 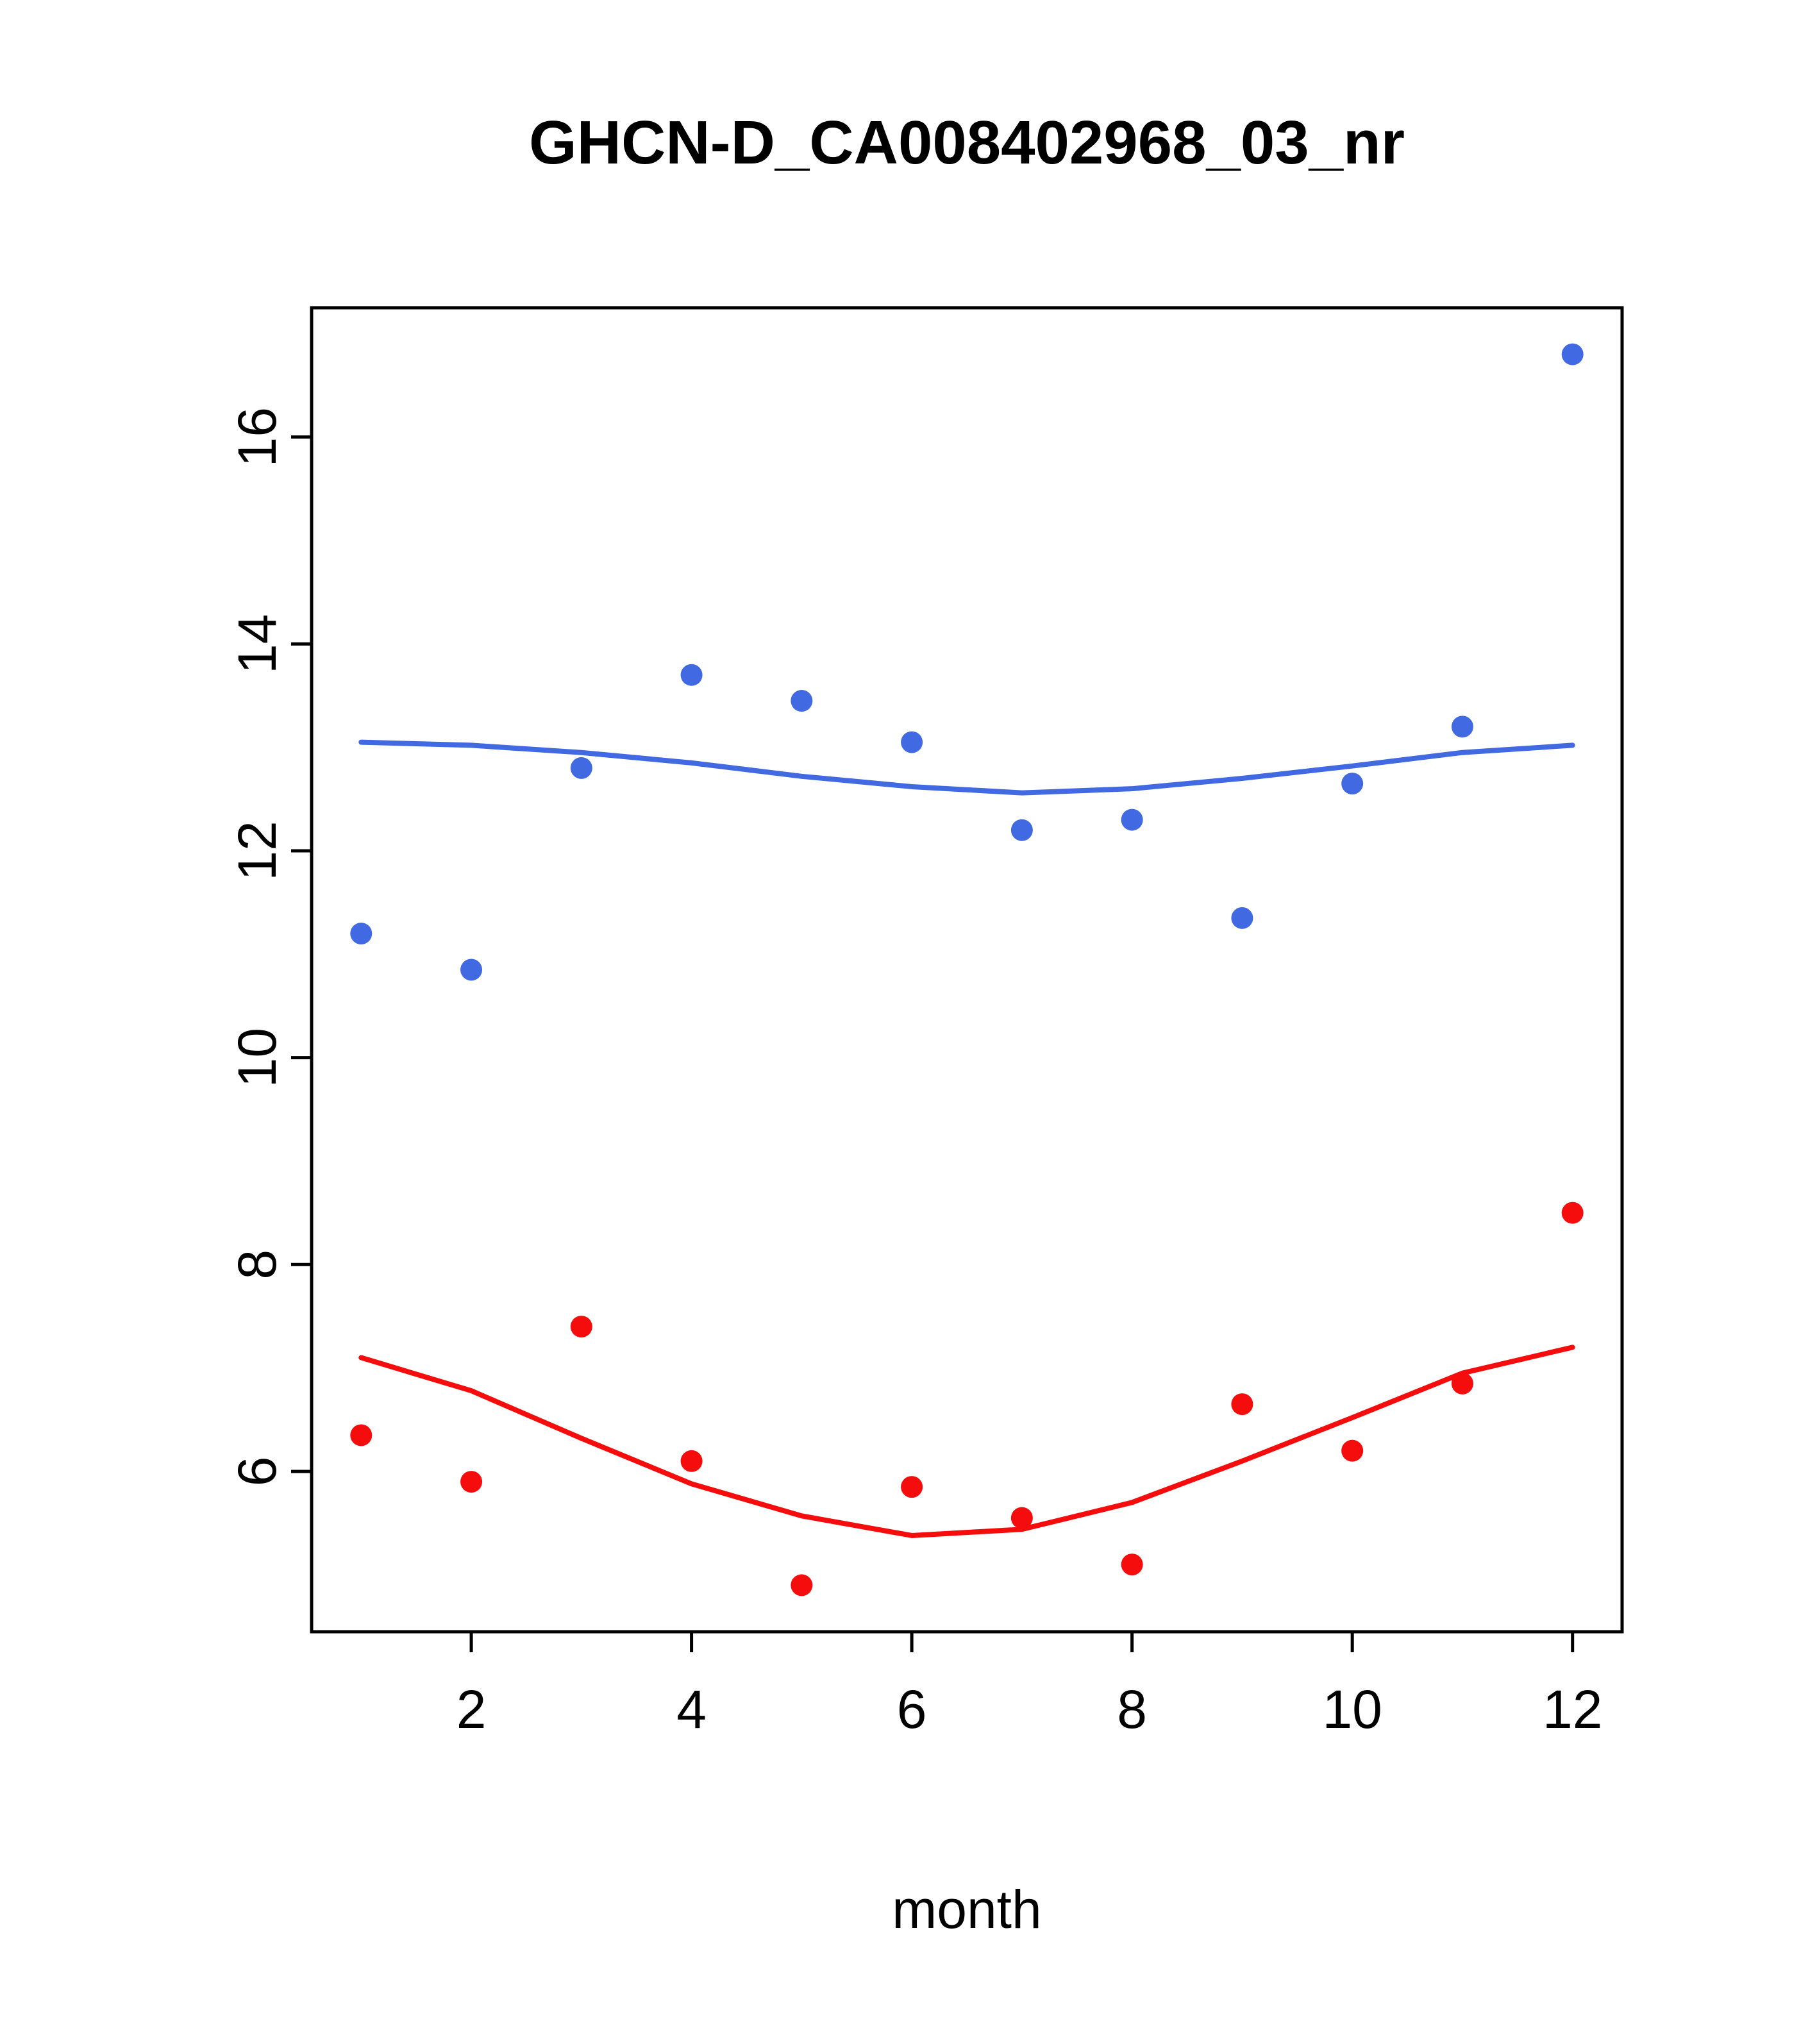 I want to click on x-tick-label: 12, so click(x=1572, y=1709).